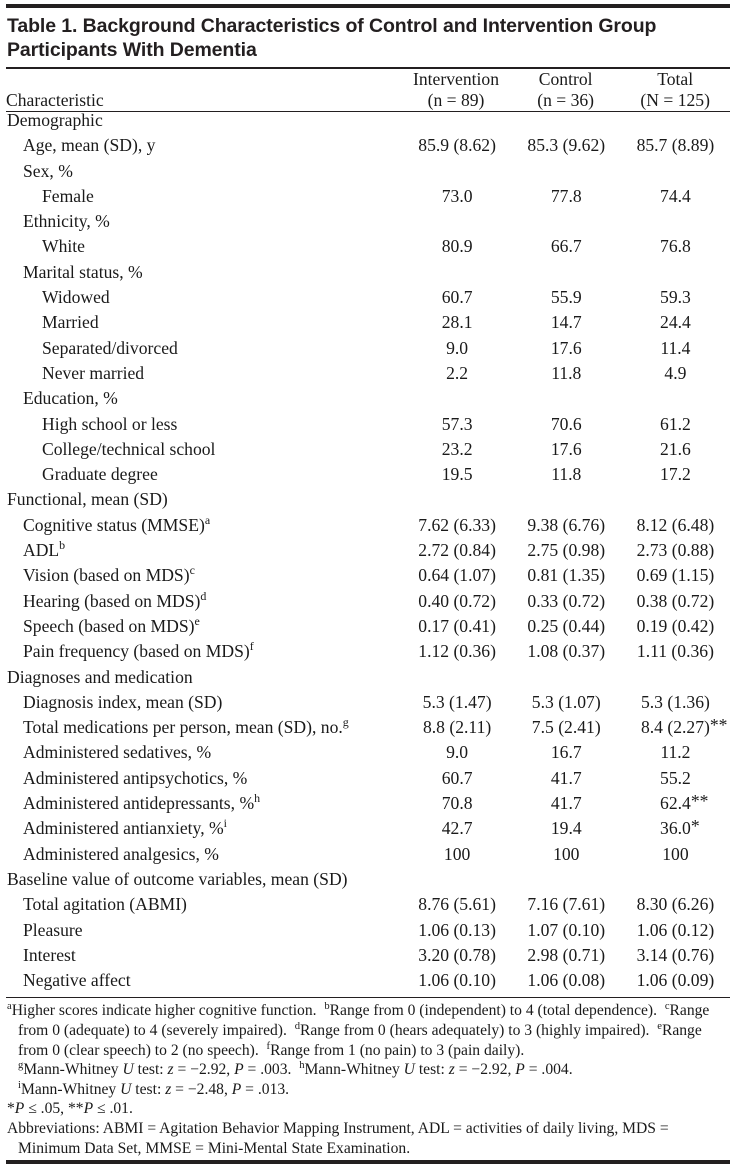  Describe the element at coordinates (204, 124) in the screenshot. I see `row-label: Demographic` at that location.